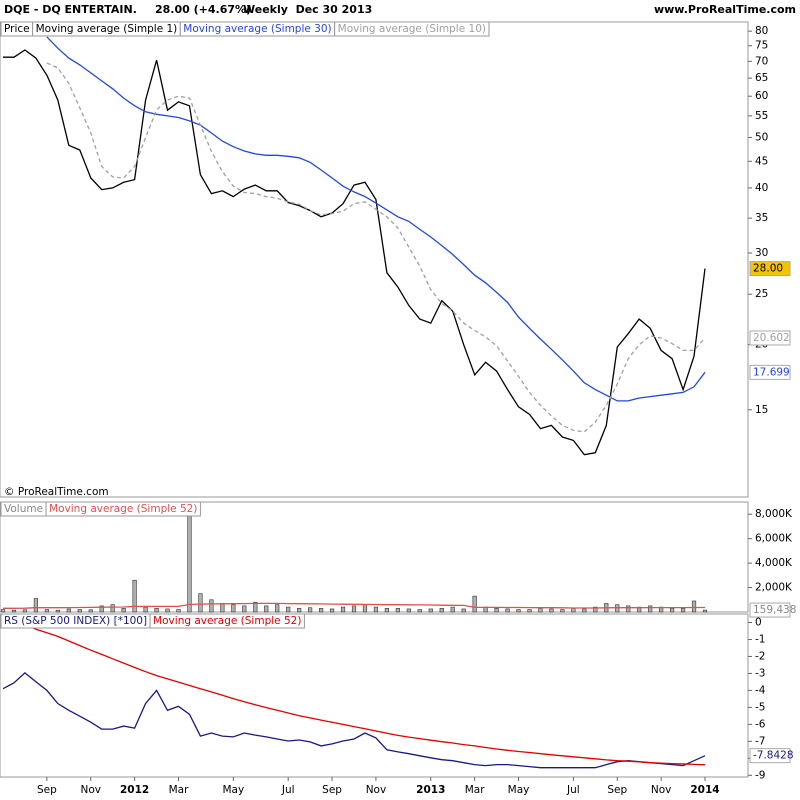  I want to click on last-value: 28.00, so click(770, 269).